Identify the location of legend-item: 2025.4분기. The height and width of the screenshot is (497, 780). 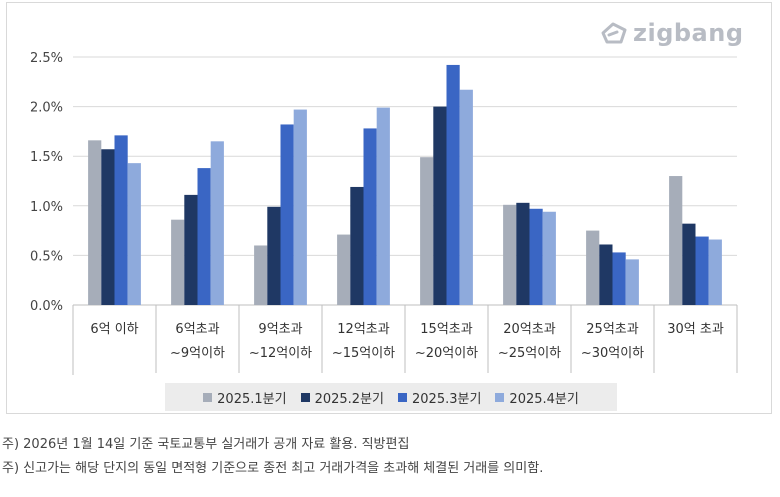
(537, 397).